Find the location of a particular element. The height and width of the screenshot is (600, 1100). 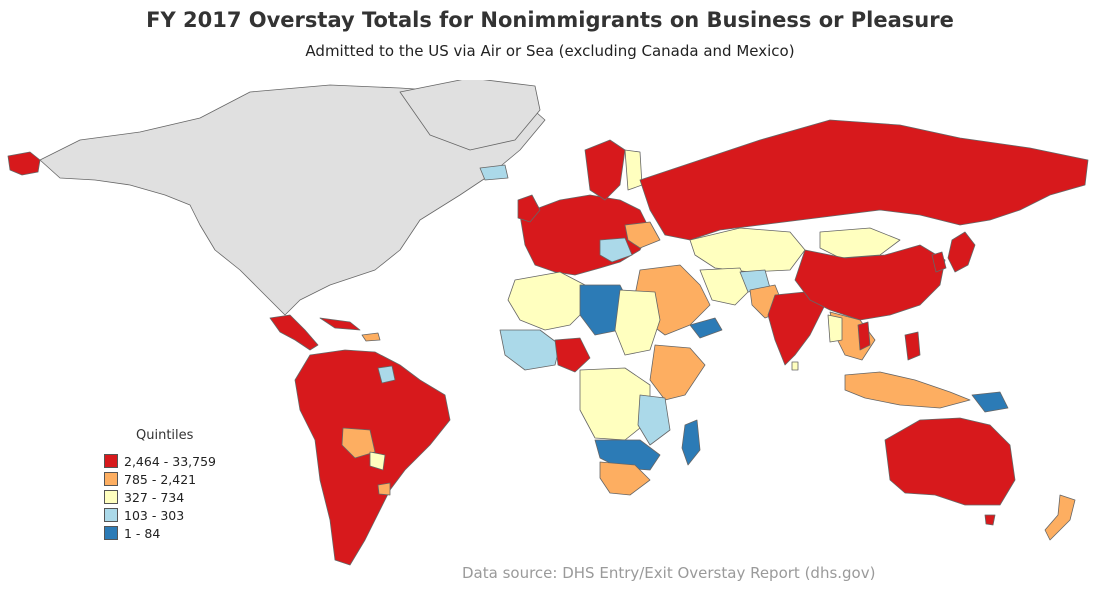

finland-region is located at coordinates (633, 170).